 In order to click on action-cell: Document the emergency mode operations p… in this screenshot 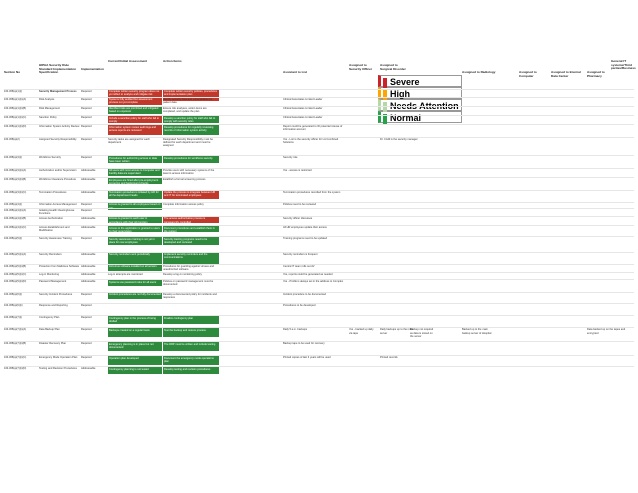, I will do `click(191, 360)`.